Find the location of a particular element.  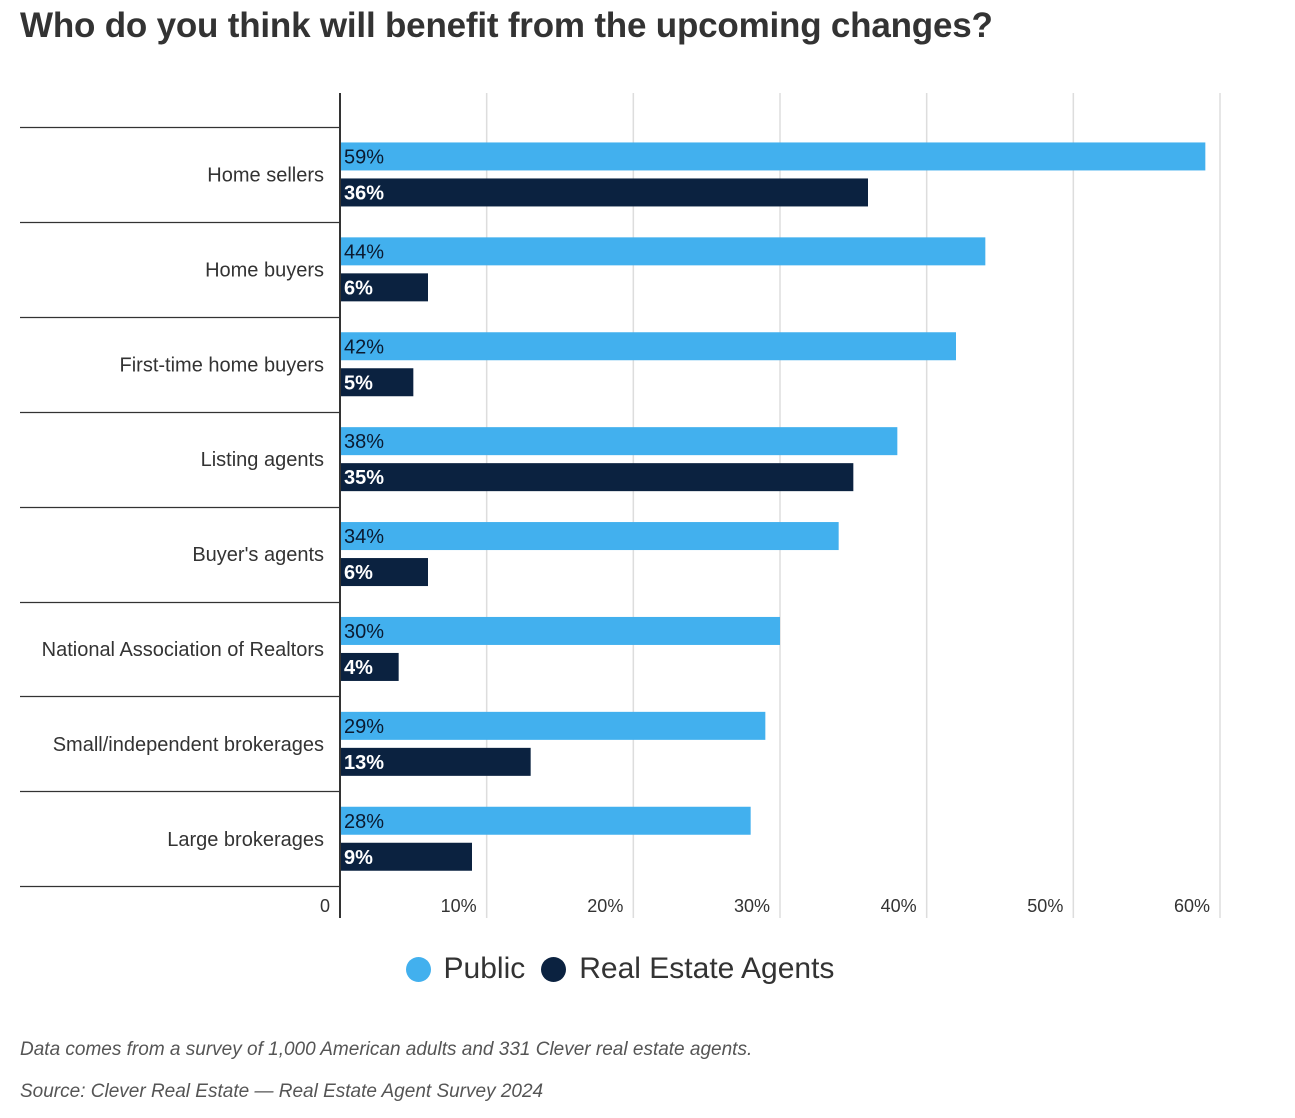

category-label: Home buyers is located at coordinates (264, 270).